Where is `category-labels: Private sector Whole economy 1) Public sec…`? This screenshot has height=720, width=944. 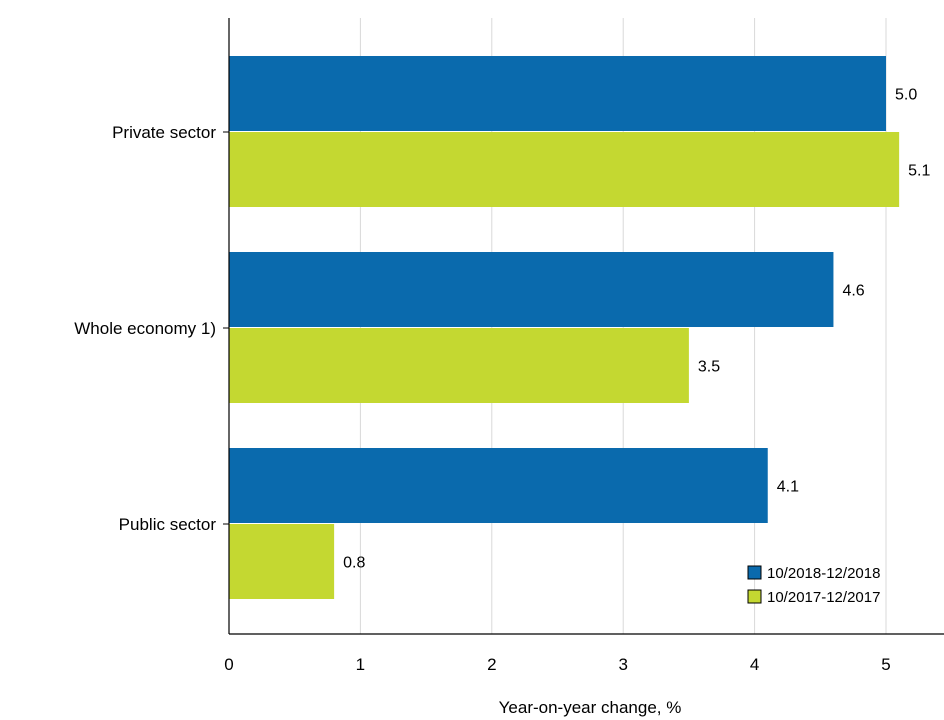
category-labels: Private sector Whole economy 1) Public sec… is located at coordinates (145, 328).